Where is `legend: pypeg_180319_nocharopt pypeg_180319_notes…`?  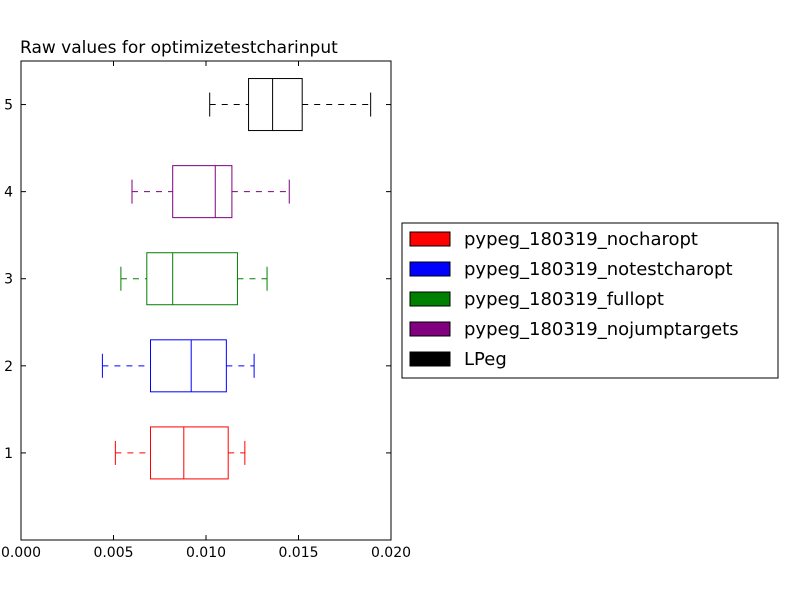 legend: pypeg_180319_nocharopt pypeg_180319_notes… is located at coordinates (590, 300).